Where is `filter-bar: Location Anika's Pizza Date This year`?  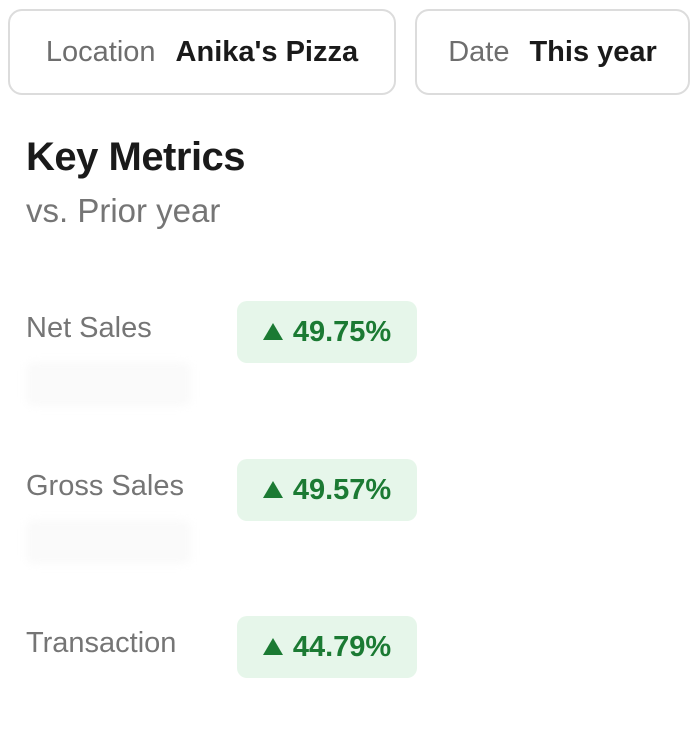
filter-bar: Location Anika's Pizza Date This year is located at coordinates (349, 54).